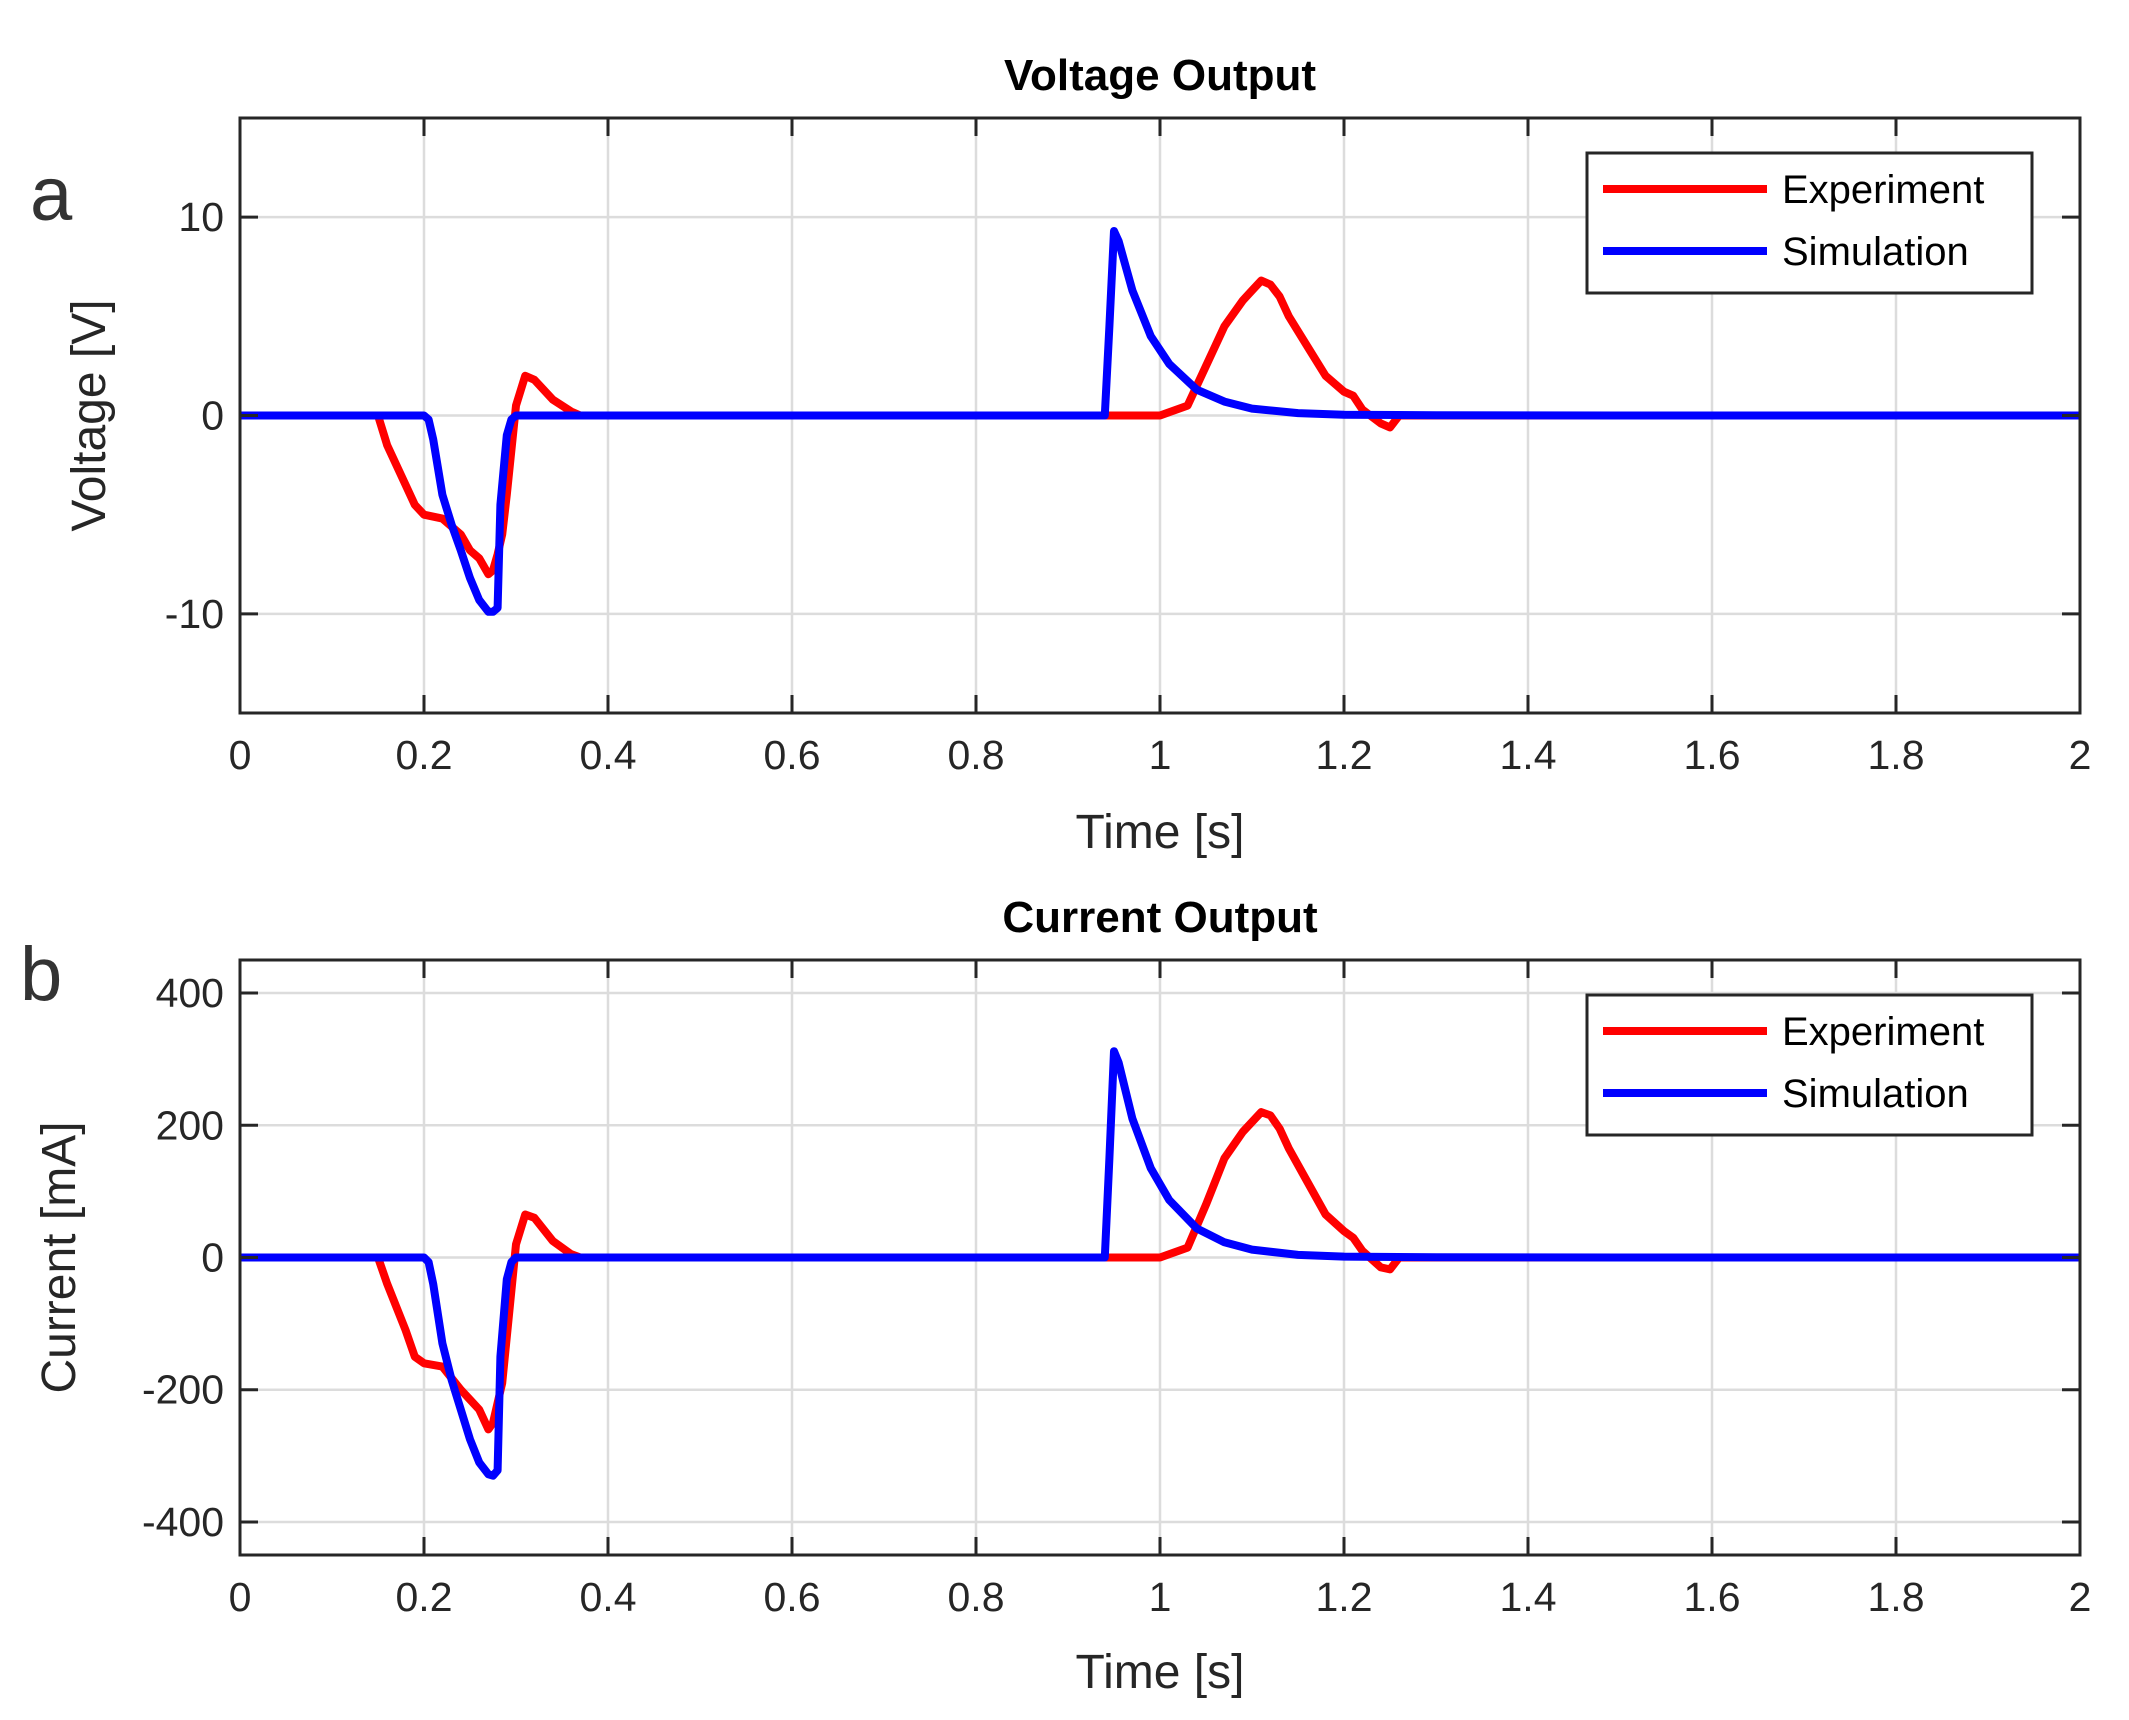  Describe the element at coordinates (51, 194) in the screenshot. I see `panel-letter: a` at that location.